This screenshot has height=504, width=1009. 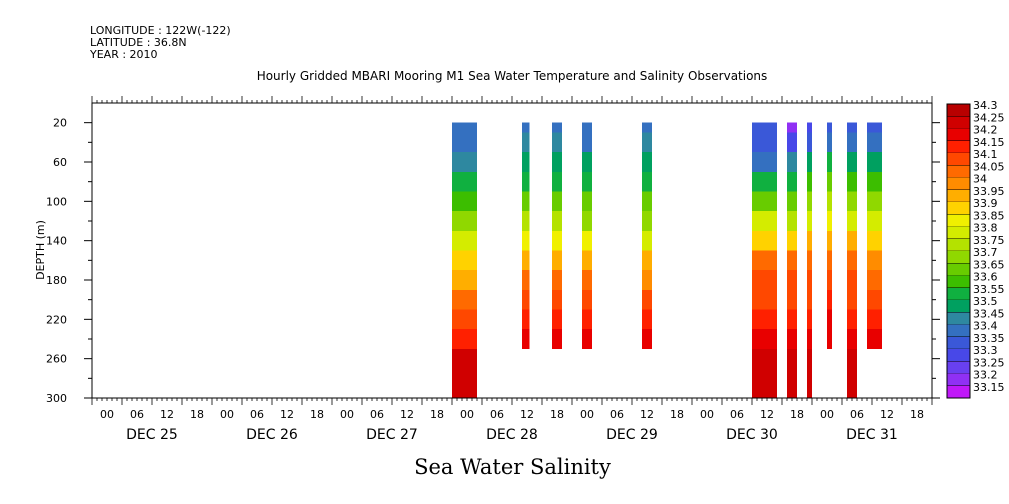 What do you see at coordinates (512, 435) in the screenshot?
I see `date-label: DEC 28` at bounding box center [512, 435].